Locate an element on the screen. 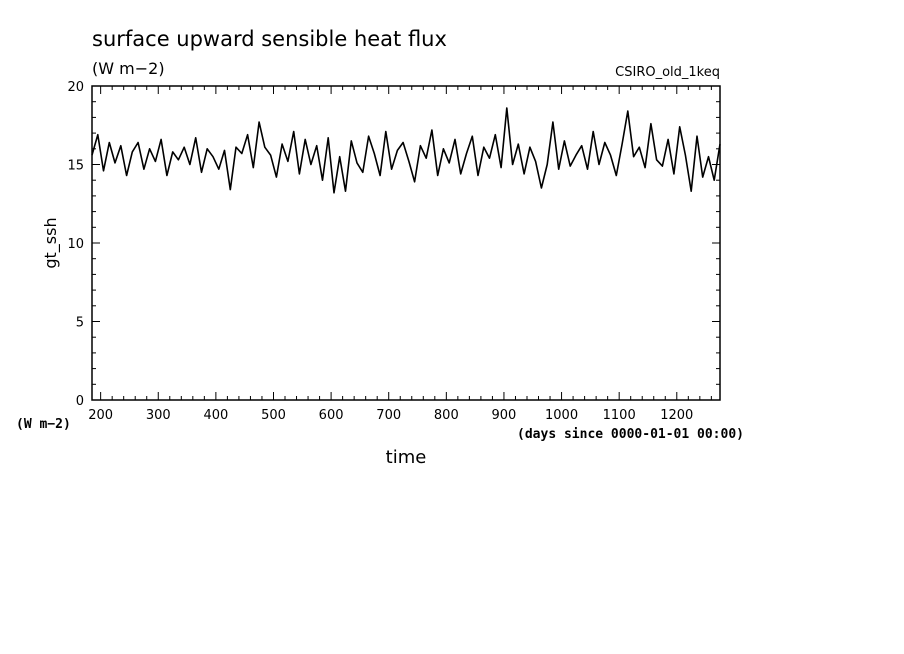 The image size is (904, 654). y-units-label: (W m−2) is located at coordinates (43, 424).